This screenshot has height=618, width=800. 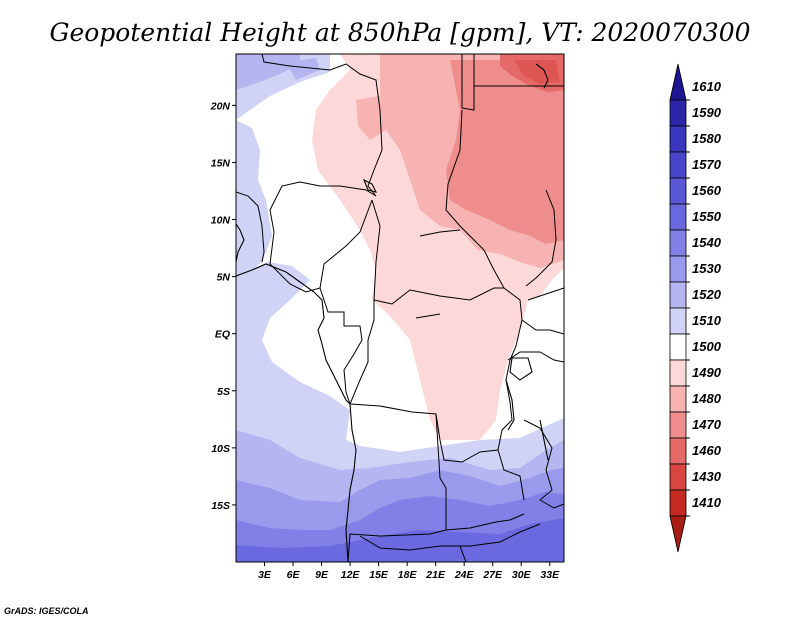 I want to click on lake-tanganyika, so click(x=510, y=405).